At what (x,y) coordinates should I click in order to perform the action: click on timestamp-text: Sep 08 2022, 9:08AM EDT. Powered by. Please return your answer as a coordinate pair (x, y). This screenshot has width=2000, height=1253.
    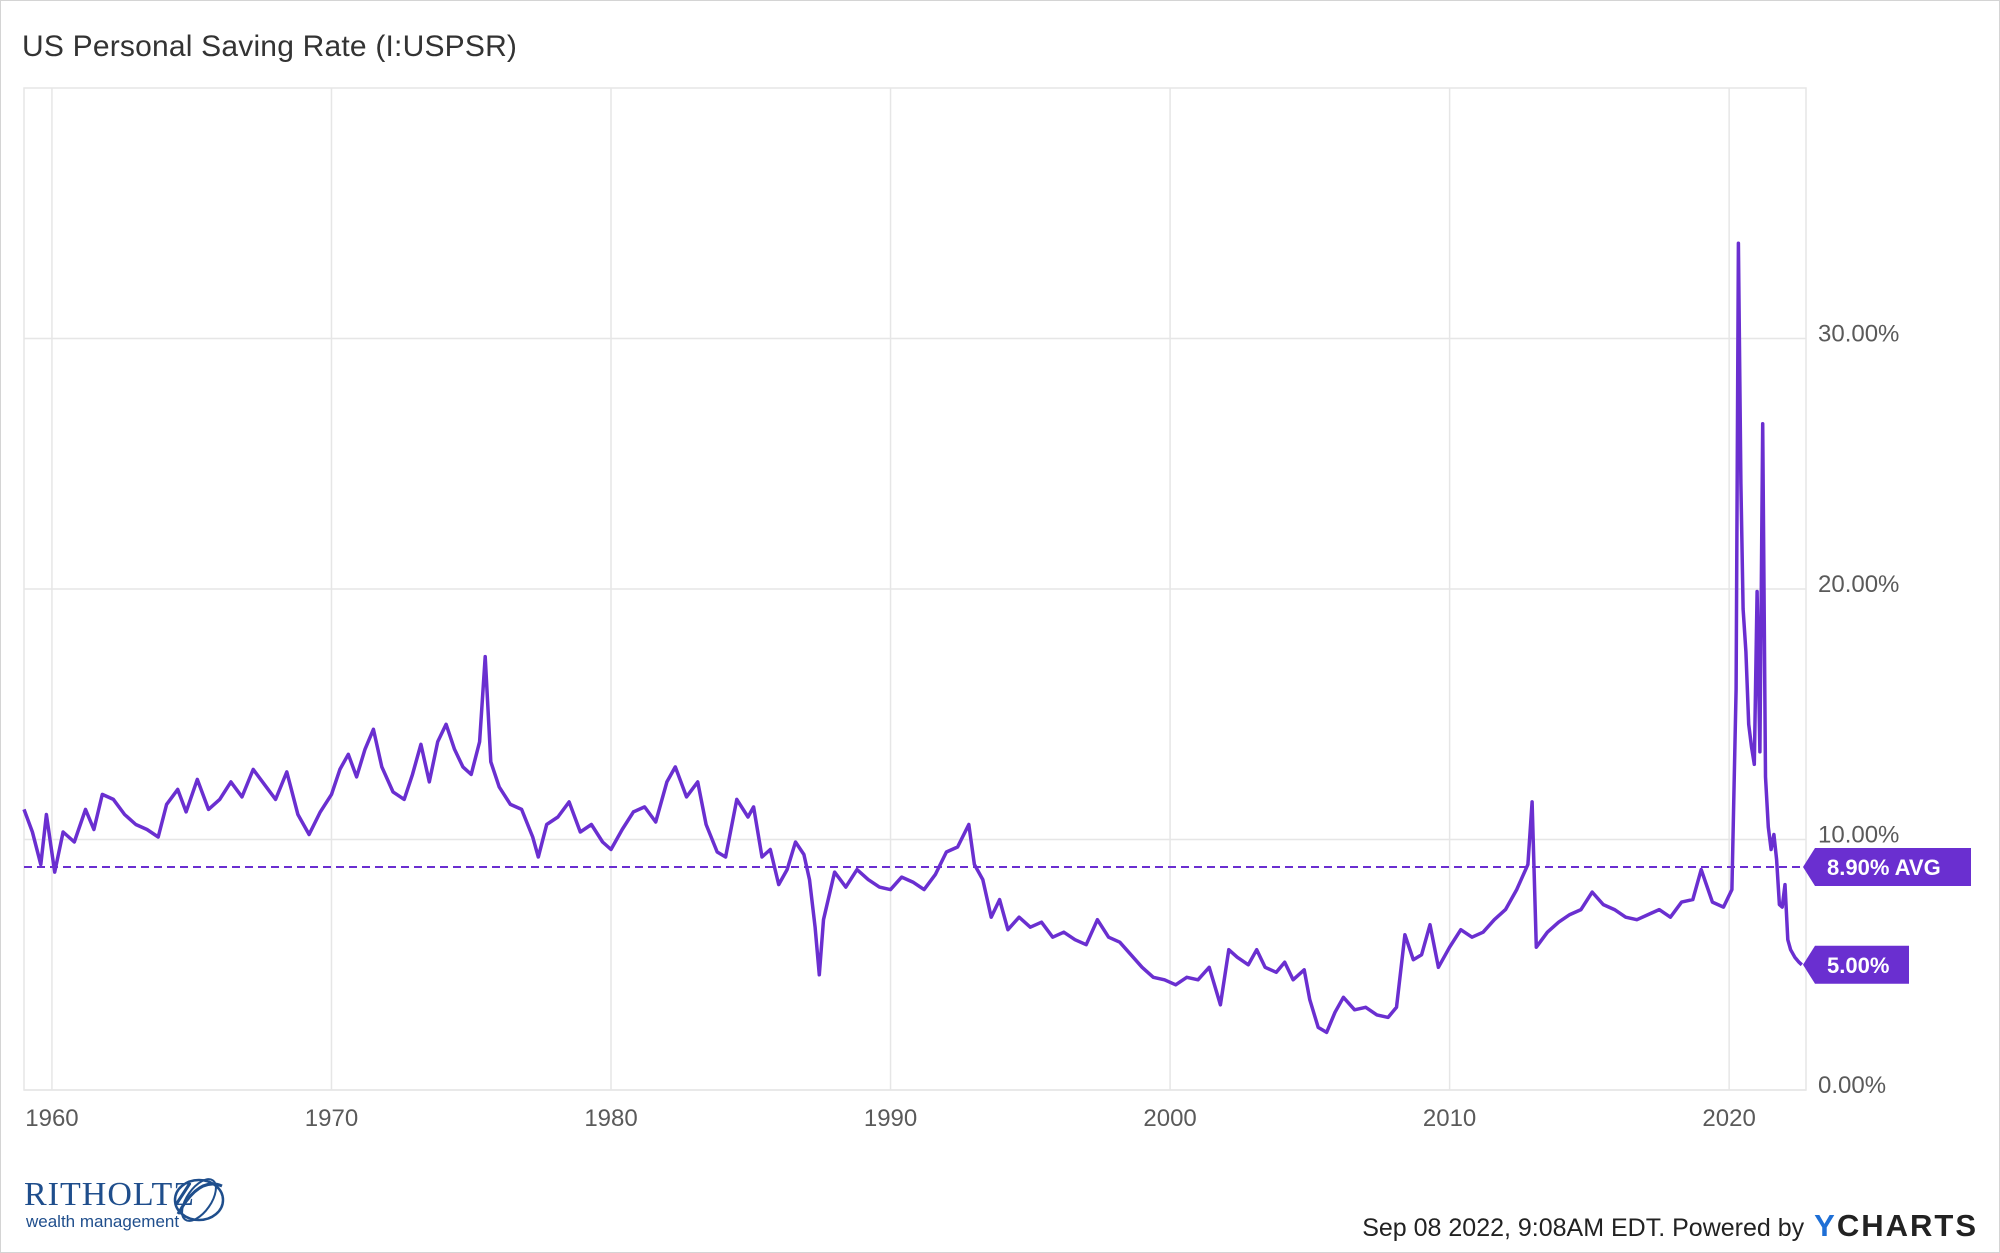
    Looking at the image, I should click on (1583, 1228).